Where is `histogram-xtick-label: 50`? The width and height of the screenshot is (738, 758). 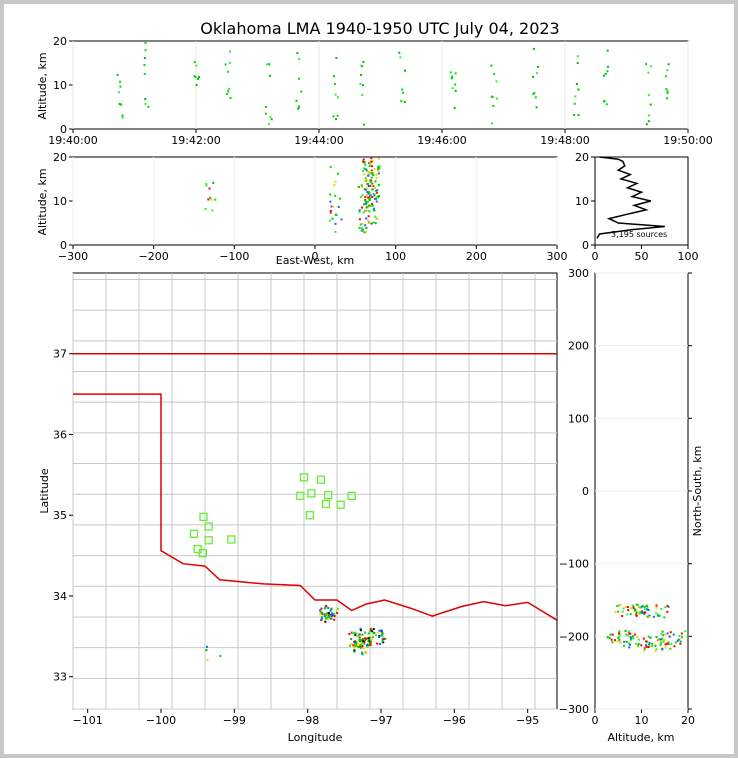
histogram-xtick-label: 50 is located at coordinates (642, 256).